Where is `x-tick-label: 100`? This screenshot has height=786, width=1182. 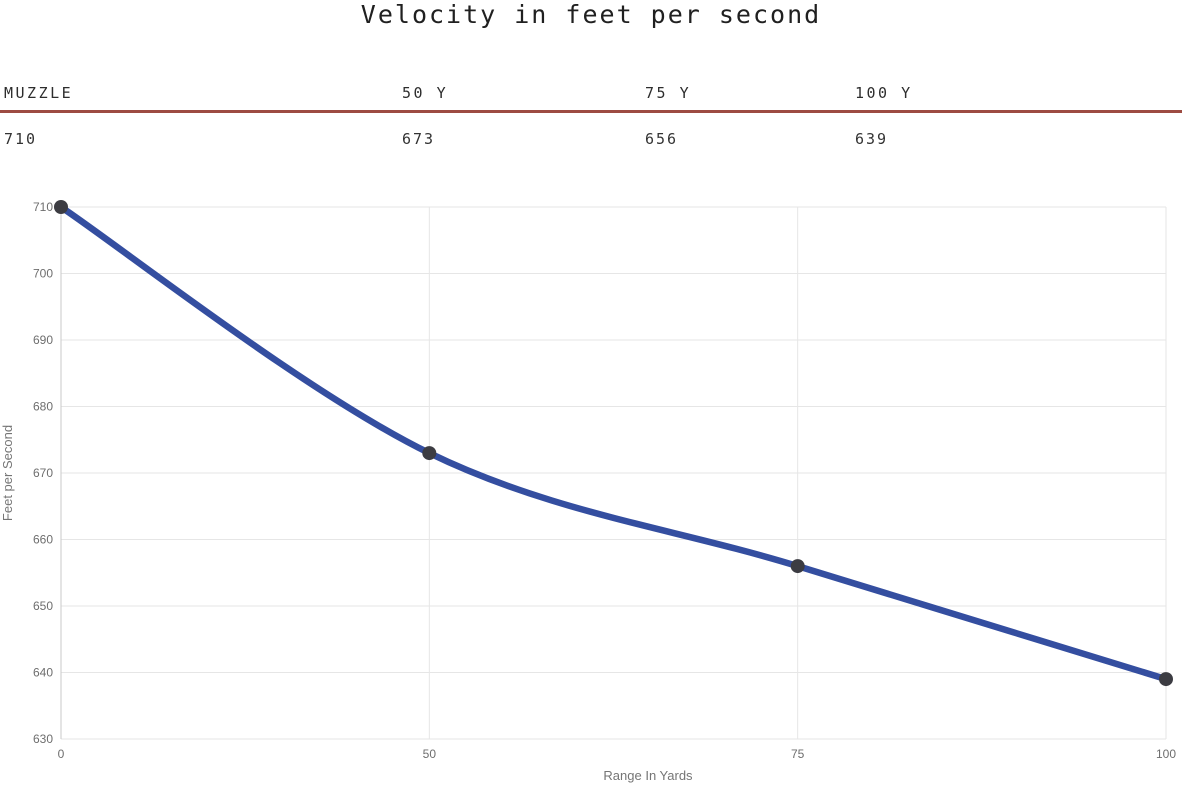 x-tick-label: 100 is located at coordinates (1166, 754).